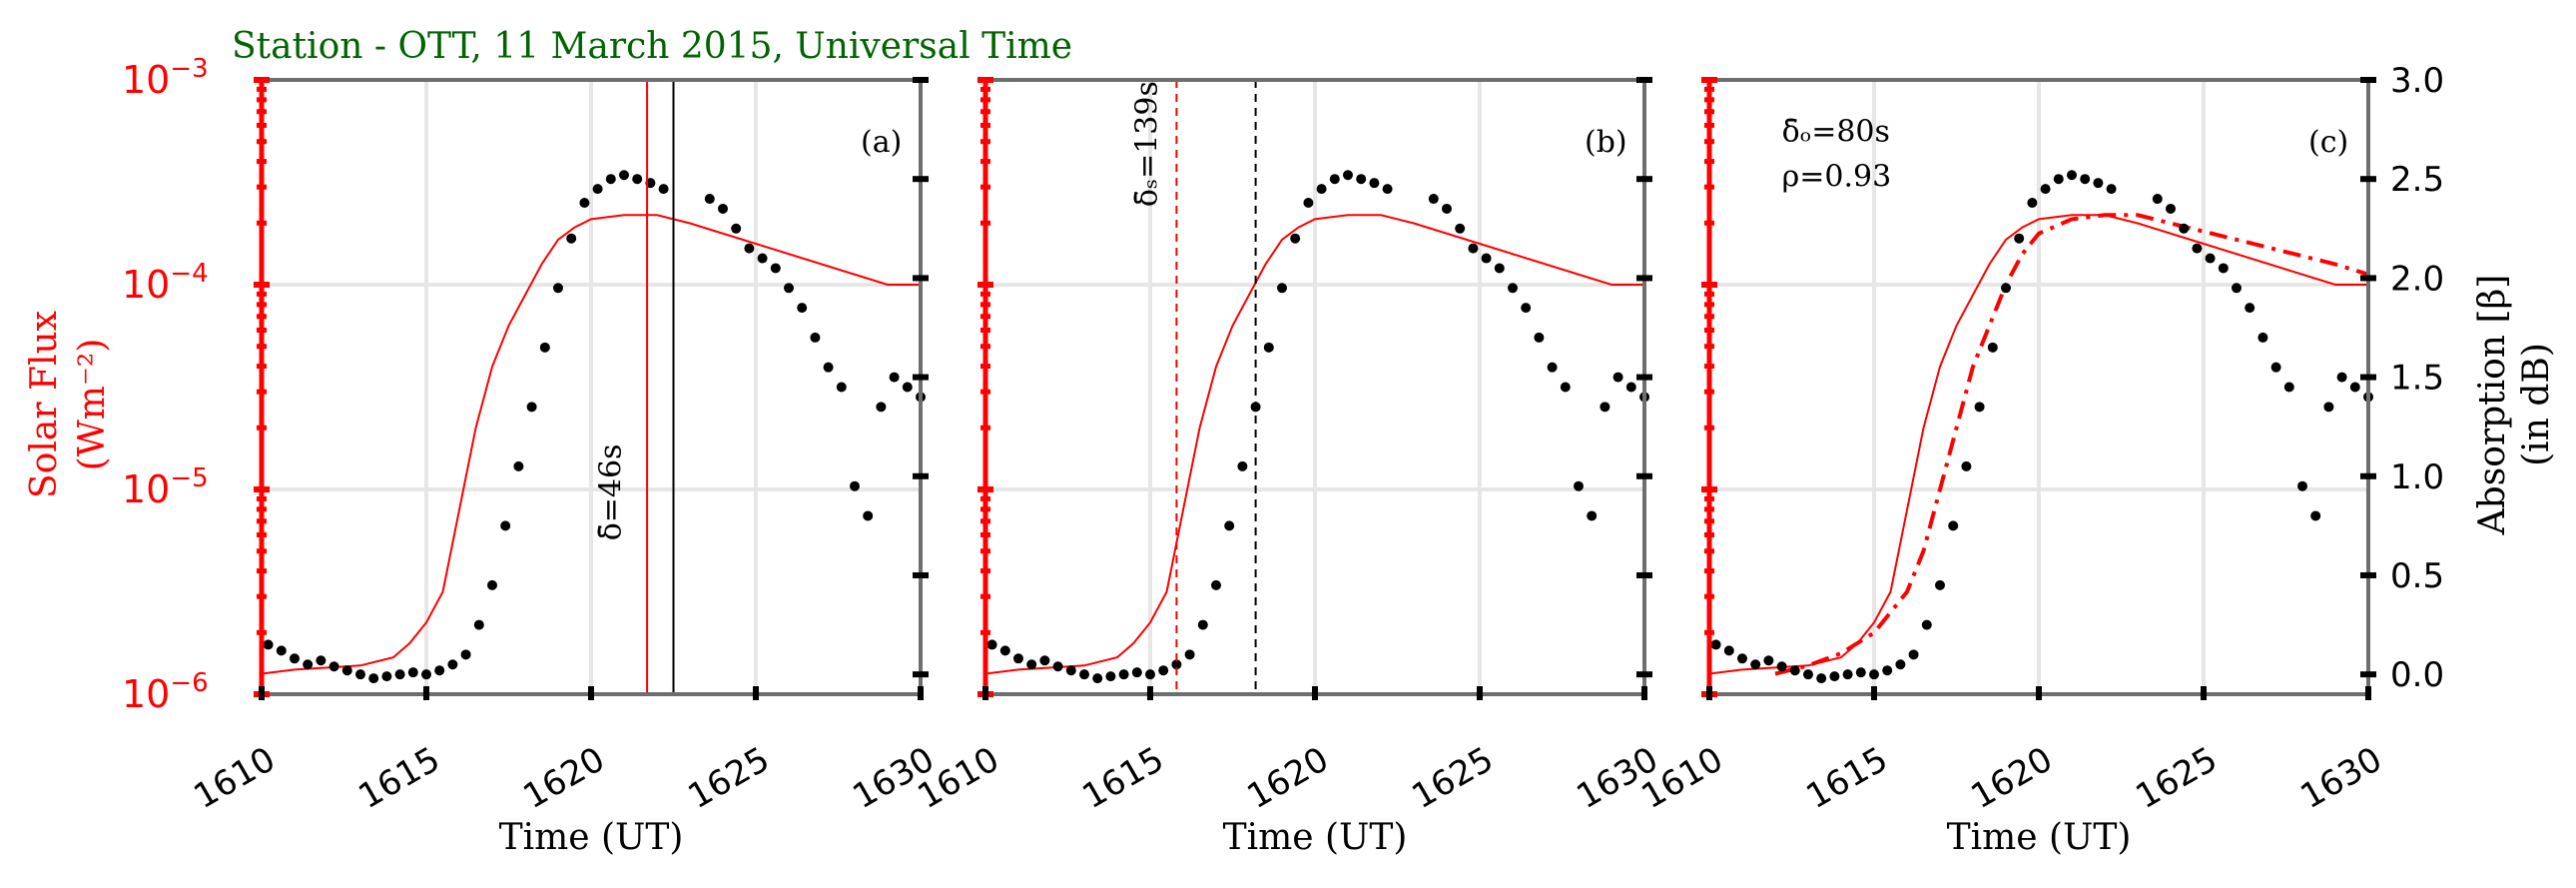  Describe the element at coordinates (1147, 144) in the screenshot. I see `delay-annotation: δ̄ₛ=139s` at that location.